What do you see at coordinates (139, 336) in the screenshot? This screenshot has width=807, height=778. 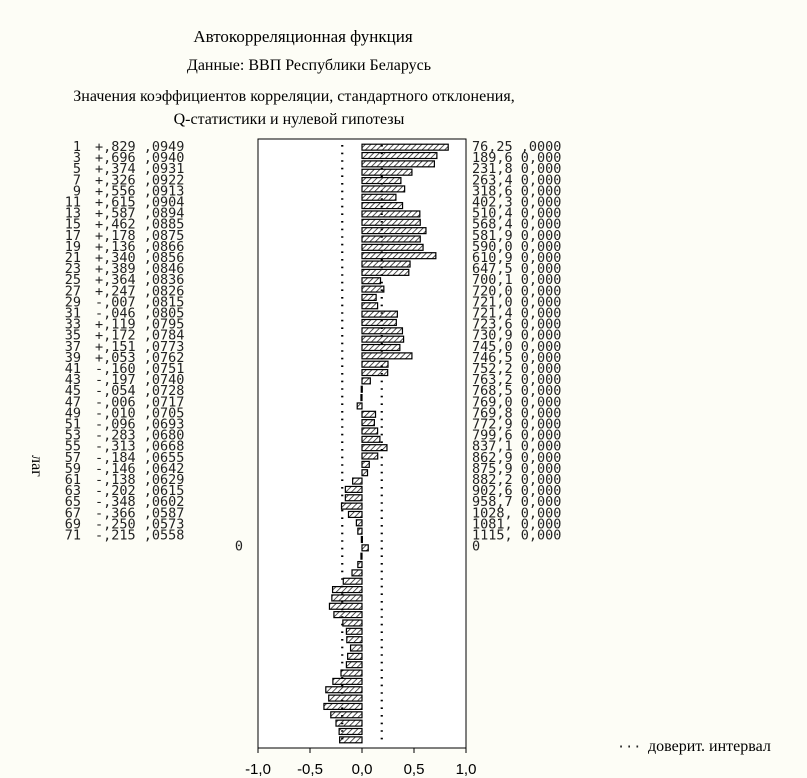 I see `left-stat-row: +,172 ,0784` at bounding box center [139, 336].